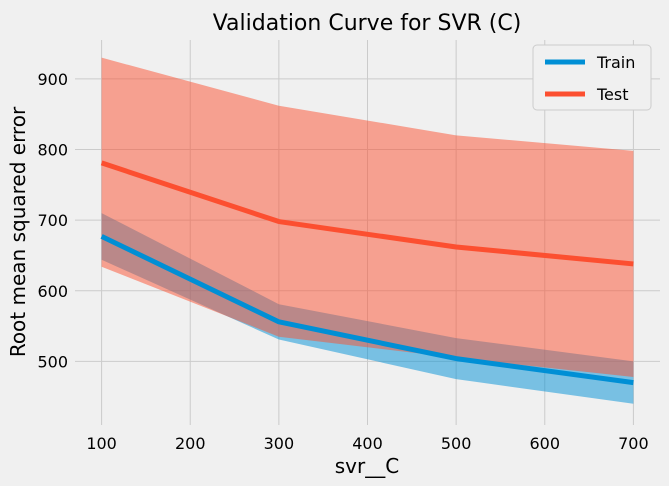  What do you see at coordinates (633, 443) in the screenshot?
I see `x-tick-label: 700` at bounding box center [633, 443].